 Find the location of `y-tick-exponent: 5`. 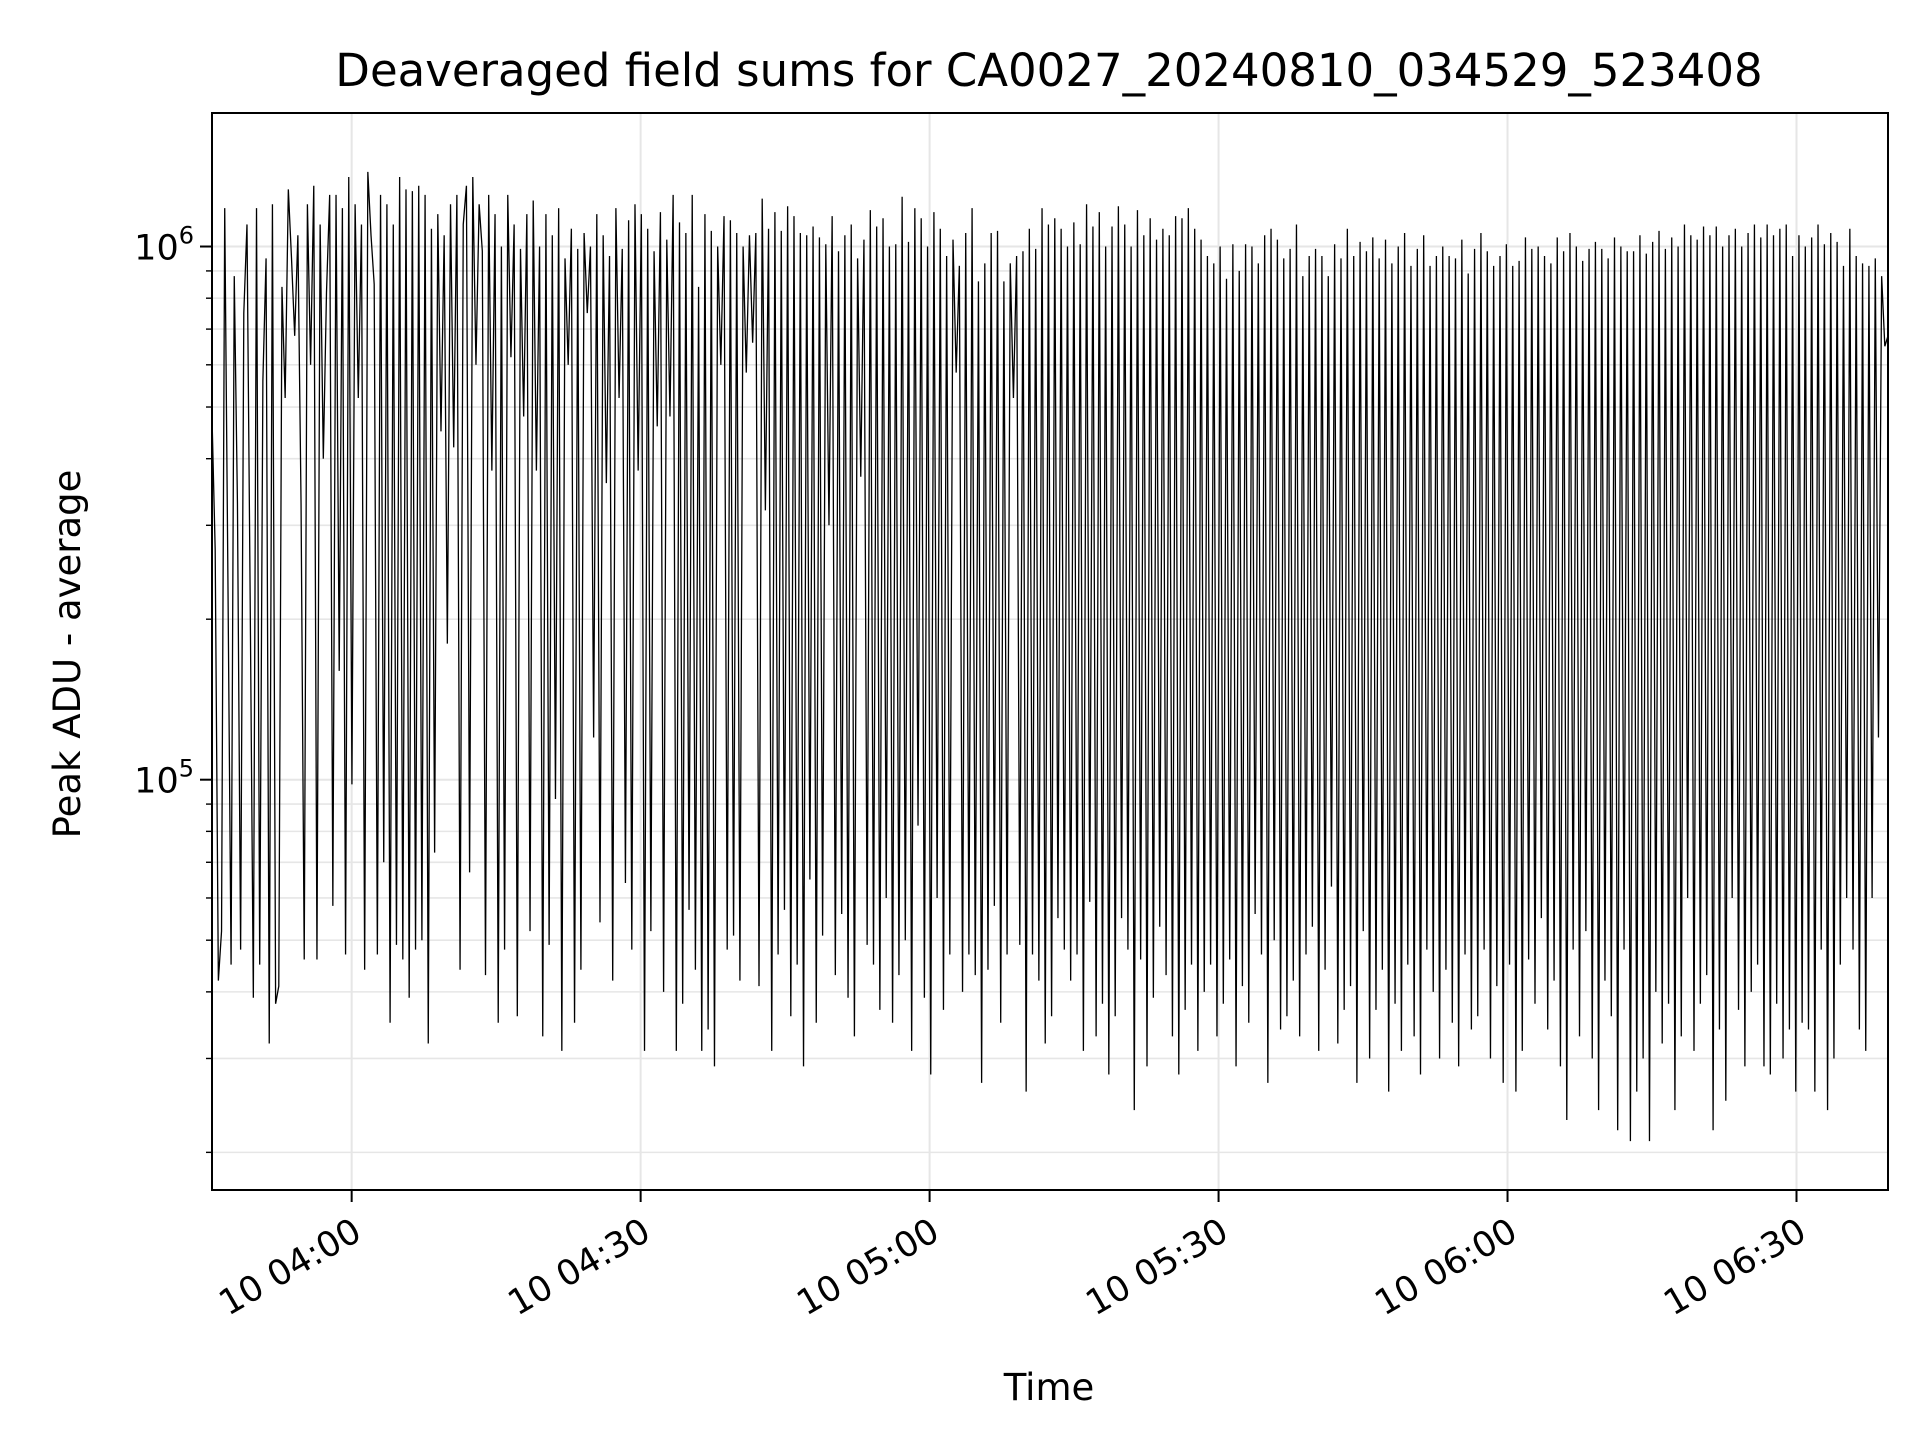

y-tick-exponent: 5 is located at coordinates (186, 769).